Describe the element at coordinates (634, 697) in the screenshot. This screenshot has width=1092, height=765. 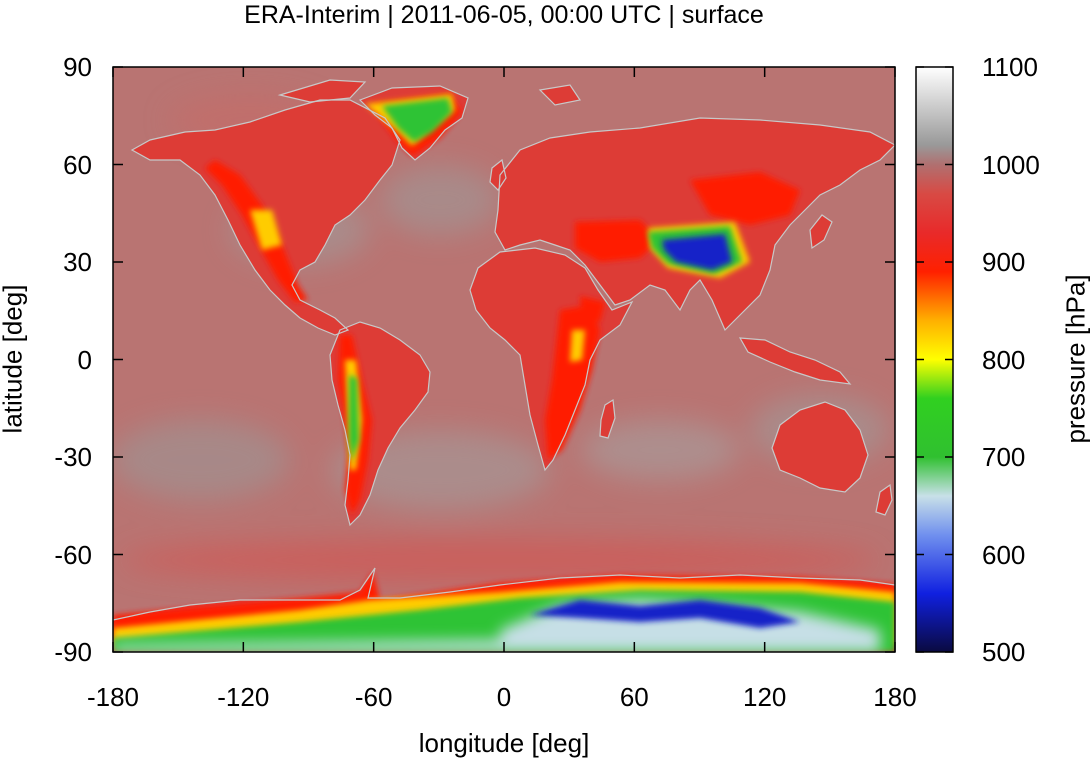
I see `x-tick-label: 60` at that location.